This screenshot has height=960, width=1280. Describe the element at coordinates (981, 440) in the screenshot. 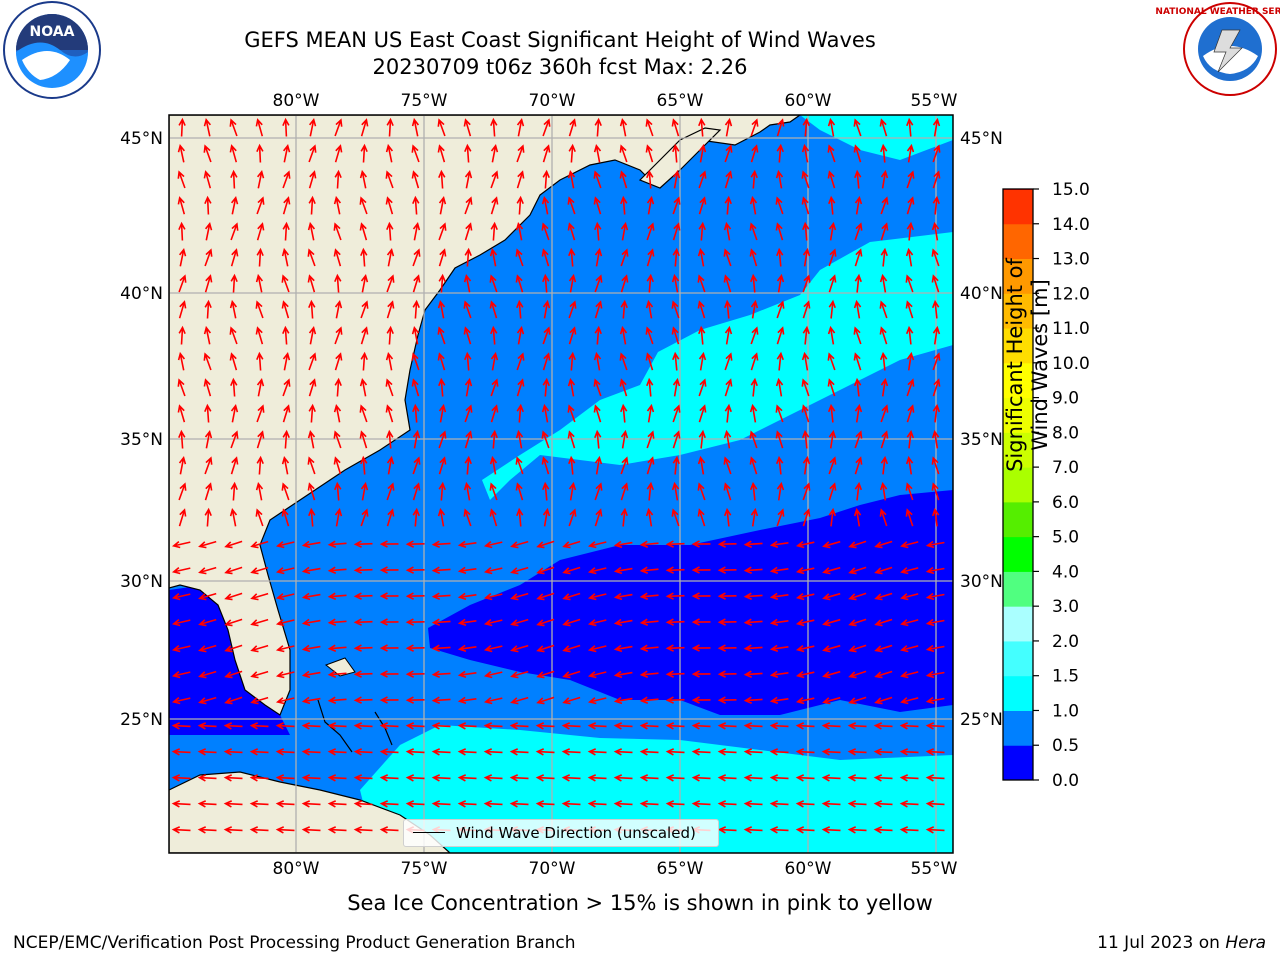

I see `lat-label-right-35n: 35°N` at that location.